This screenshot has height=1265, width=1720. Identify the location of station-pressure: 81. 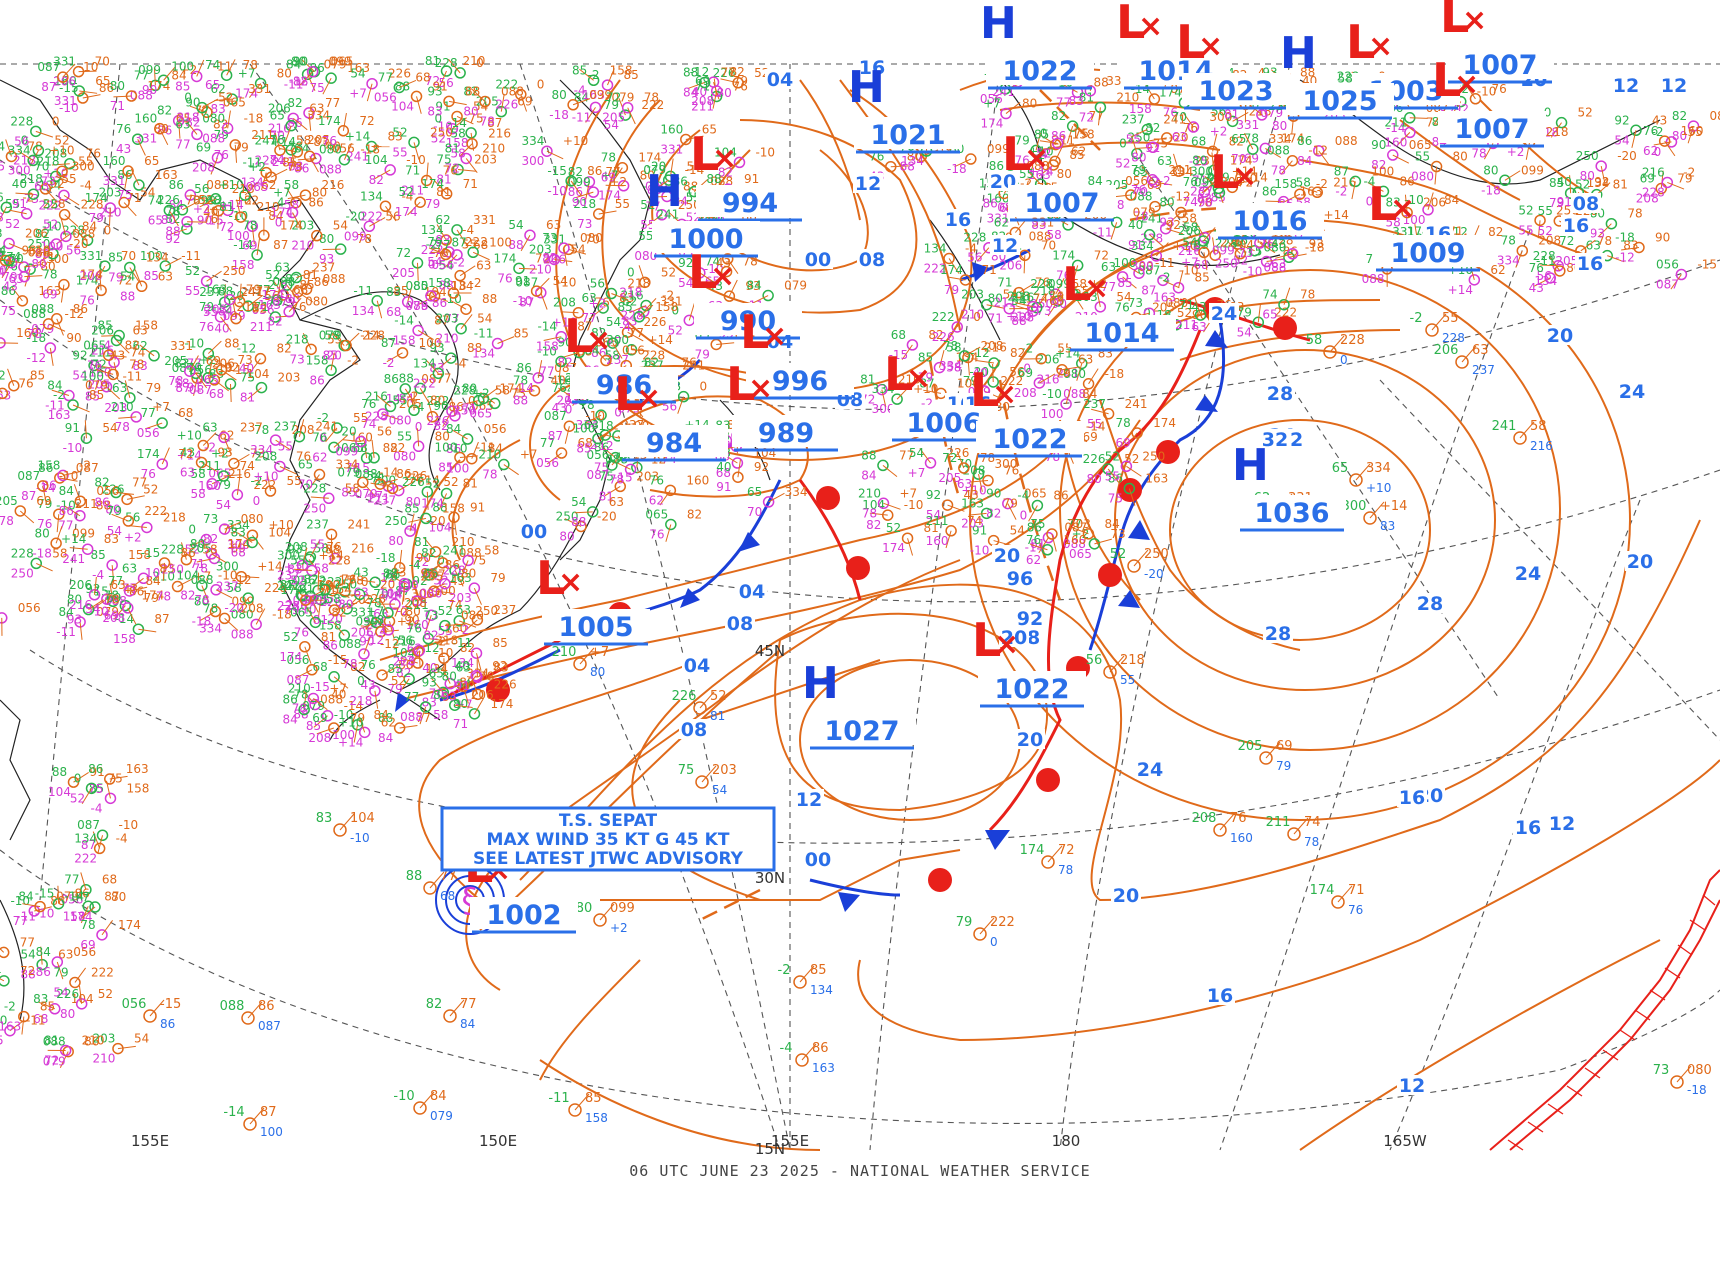
(1620, 185).